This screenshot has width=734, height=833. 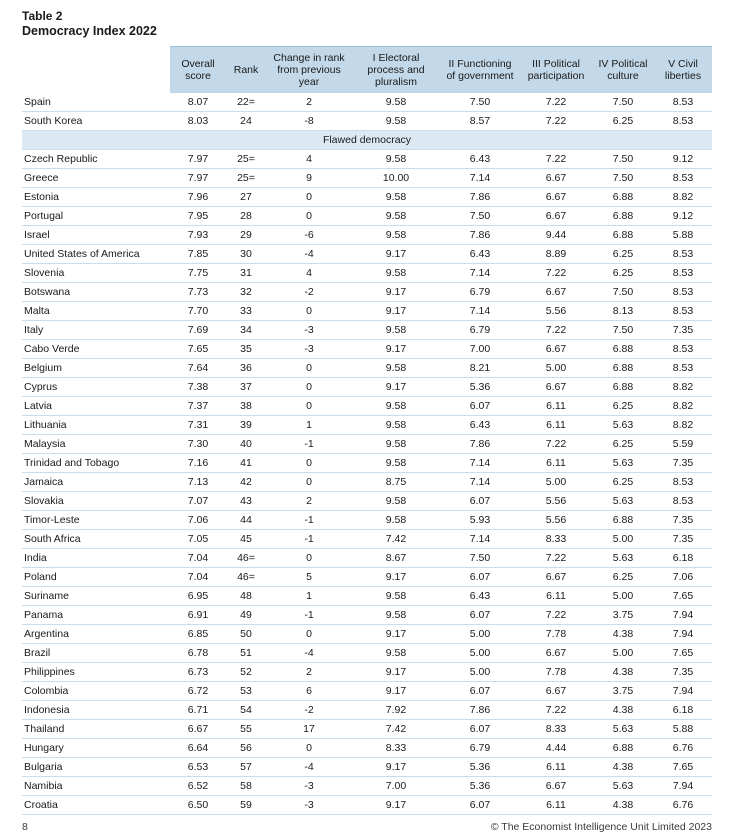 What do you see at coordinates (683, 539) in the screenshot?
I see `score-cell: 7.35` at bounding box center [683, 539].